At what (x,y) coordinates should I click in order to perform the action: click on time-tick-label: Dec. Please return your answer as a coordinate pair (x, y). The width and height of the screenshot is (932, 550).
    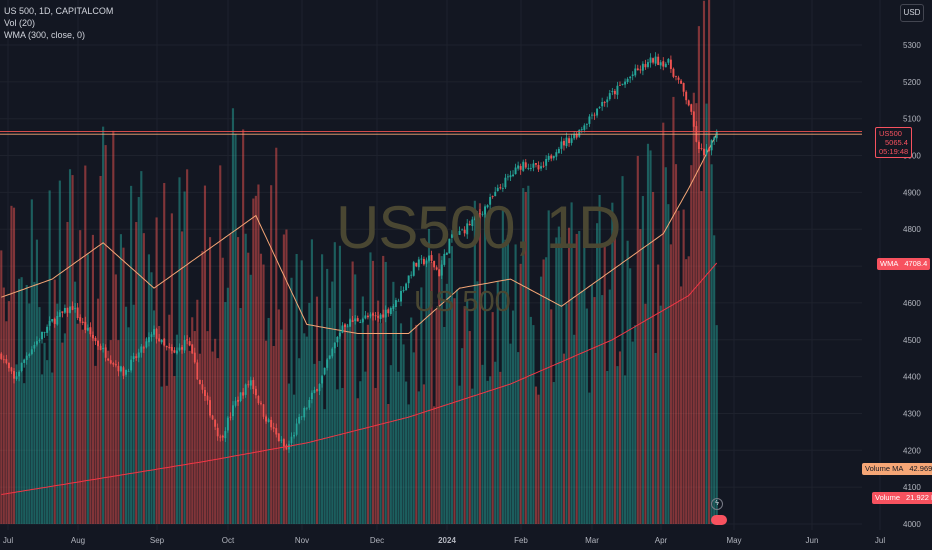
    Looking at the image, I should click on (377, 540).